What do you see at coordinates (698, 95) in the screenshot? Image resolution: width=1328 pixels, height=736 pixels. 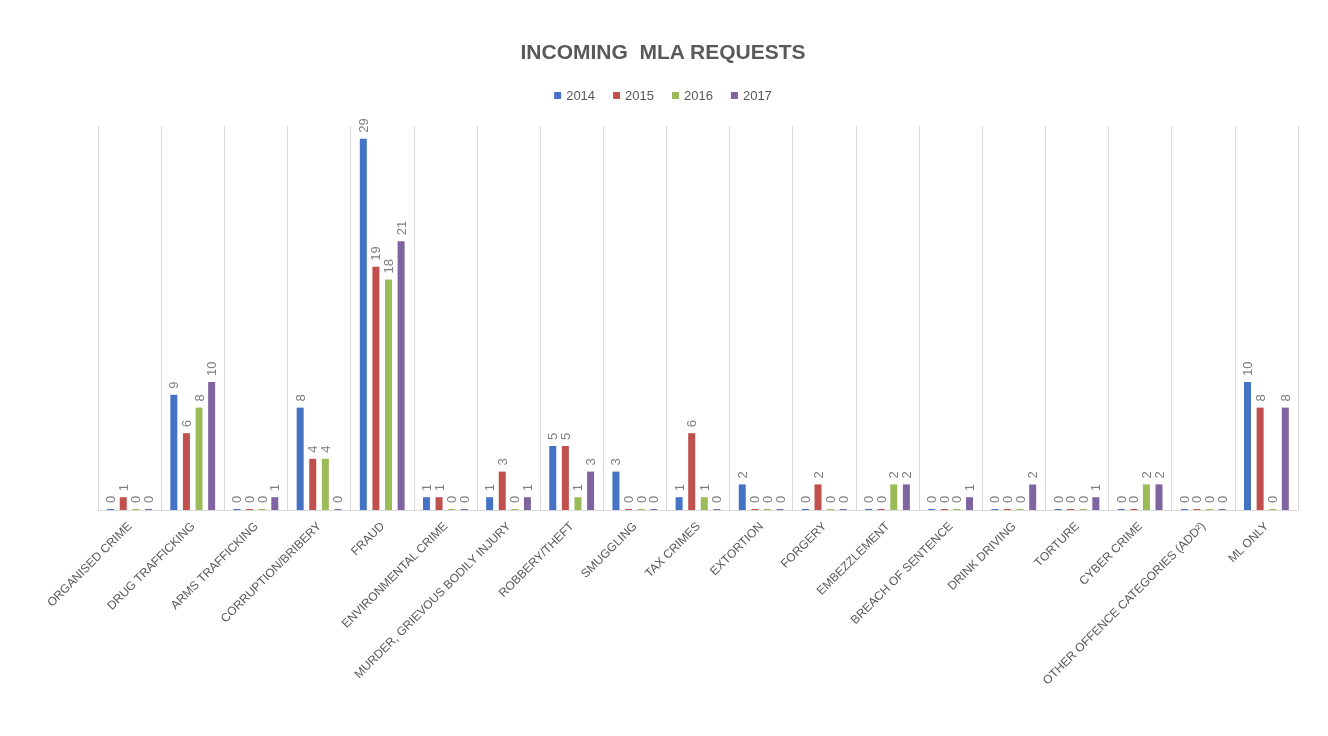 I see `legend-label: 2016` at bounding box center [698, 95].